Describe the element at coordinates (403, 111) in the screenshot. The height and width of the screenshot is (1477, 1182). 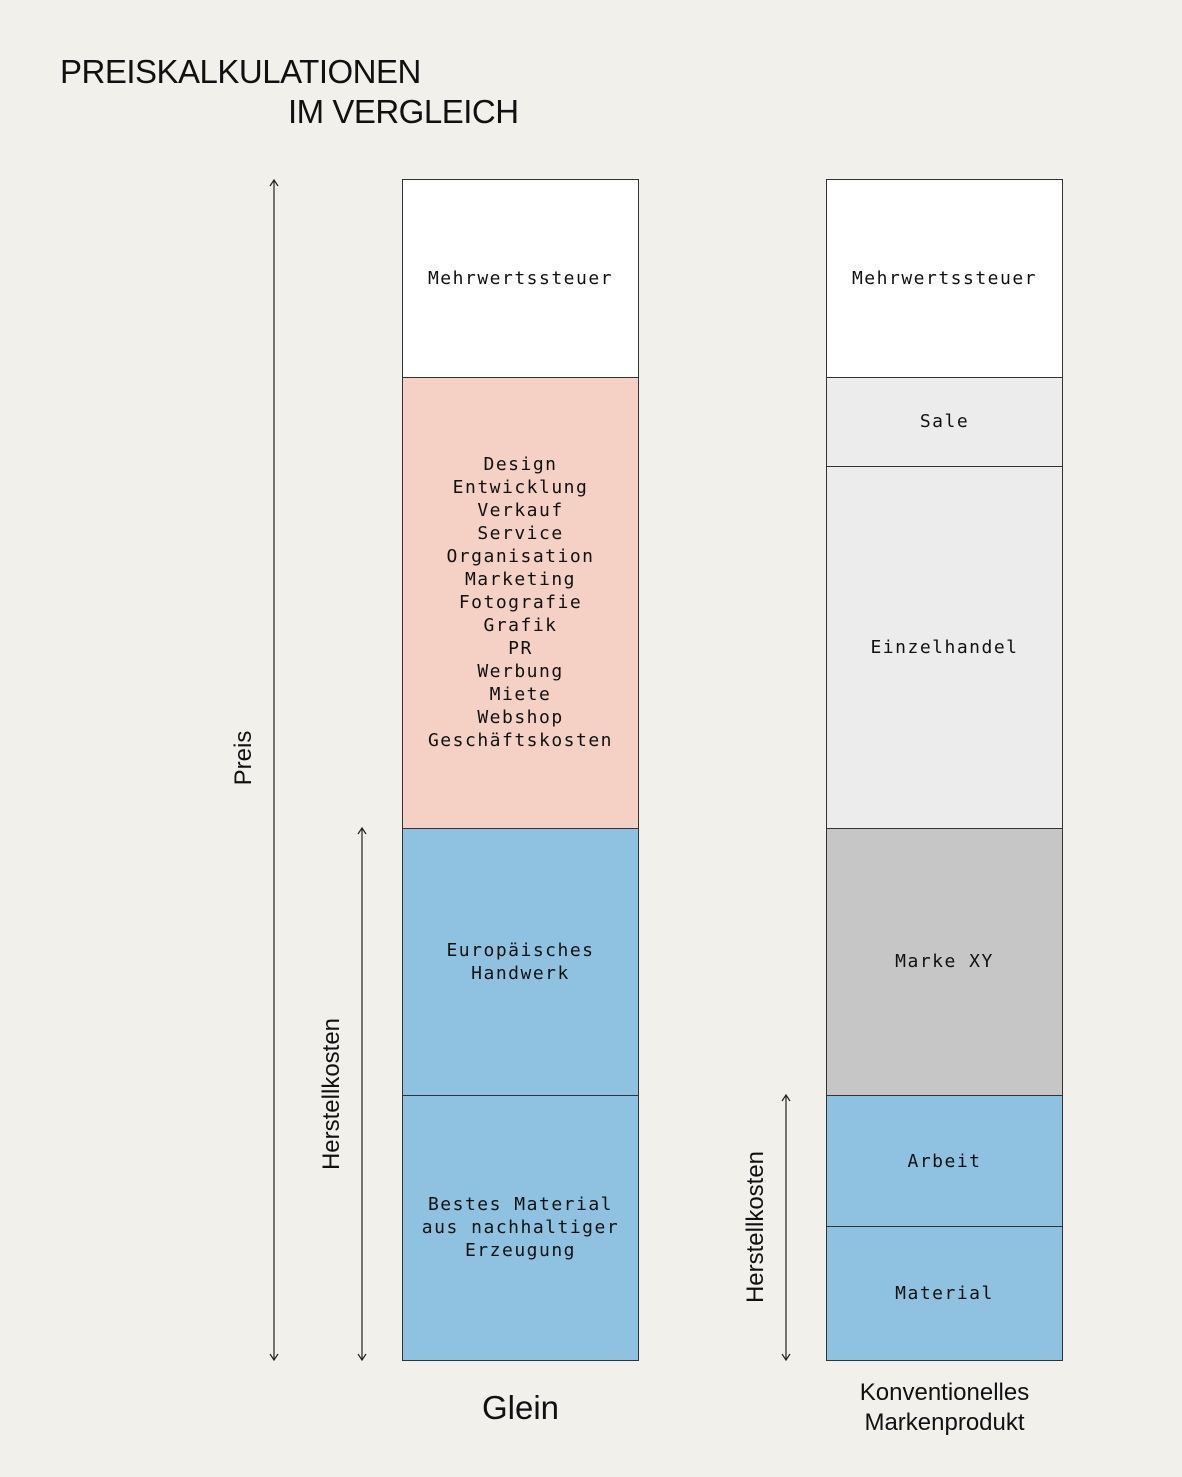
I see `page-title-line-2: IM VERGLEICH` at that location.